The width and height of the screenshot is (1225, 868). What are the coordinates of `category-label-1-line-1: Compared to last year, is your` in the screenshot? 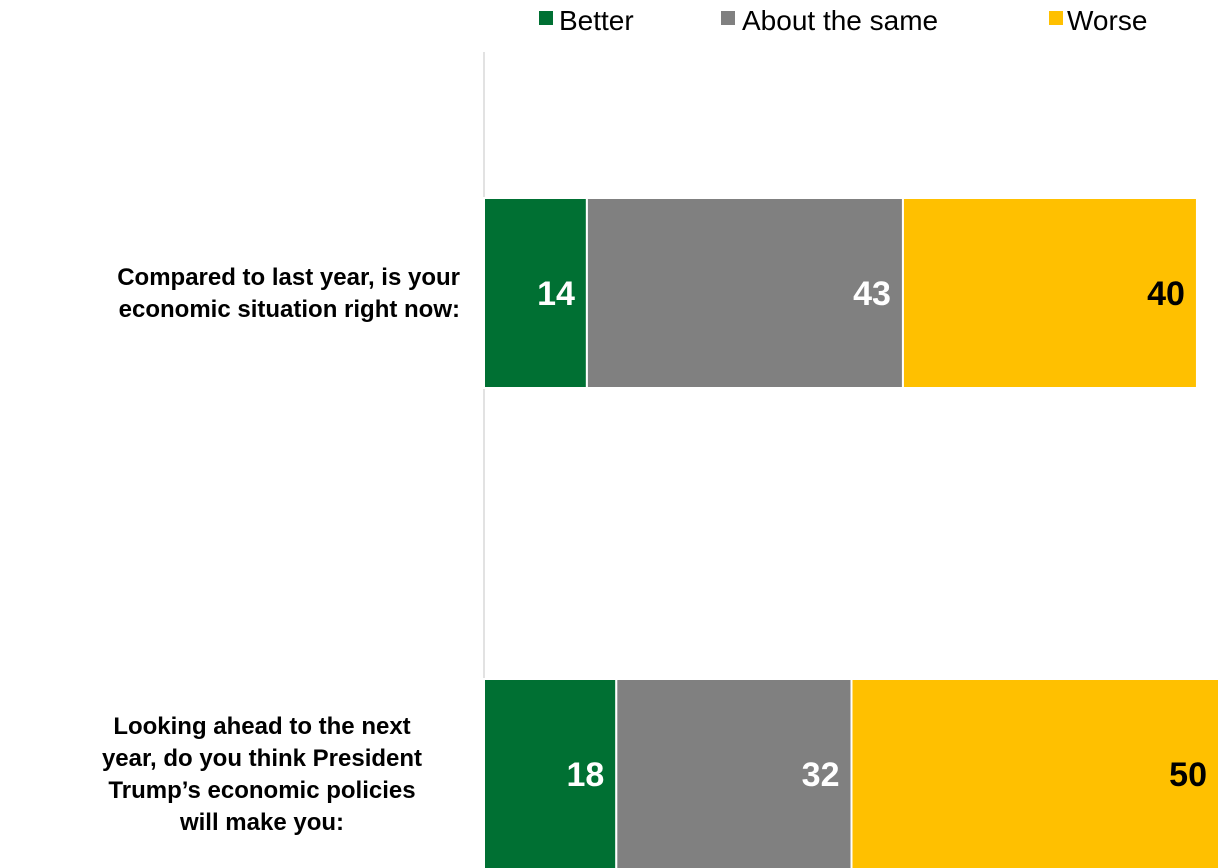 It's located at (288, 277).